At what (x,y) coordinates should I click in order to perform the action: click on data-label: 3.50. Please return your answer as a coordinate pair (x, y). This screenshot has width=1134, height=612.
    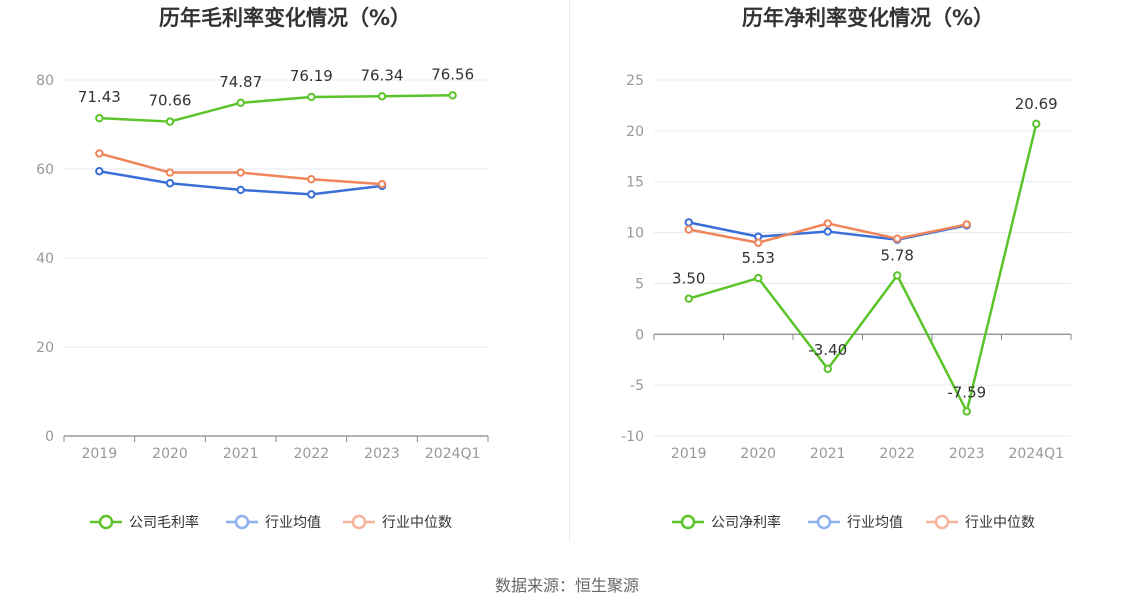
    Looking at the image, I should click on (688, 279).